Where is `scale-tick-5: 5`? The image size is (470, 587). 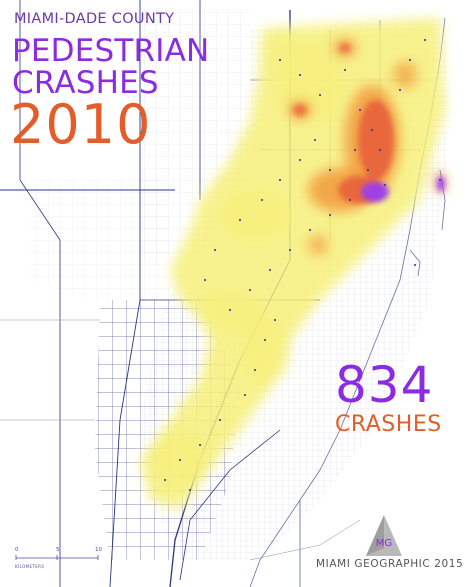
scale-tick-5: 5 is located at coordinates (58, 550).